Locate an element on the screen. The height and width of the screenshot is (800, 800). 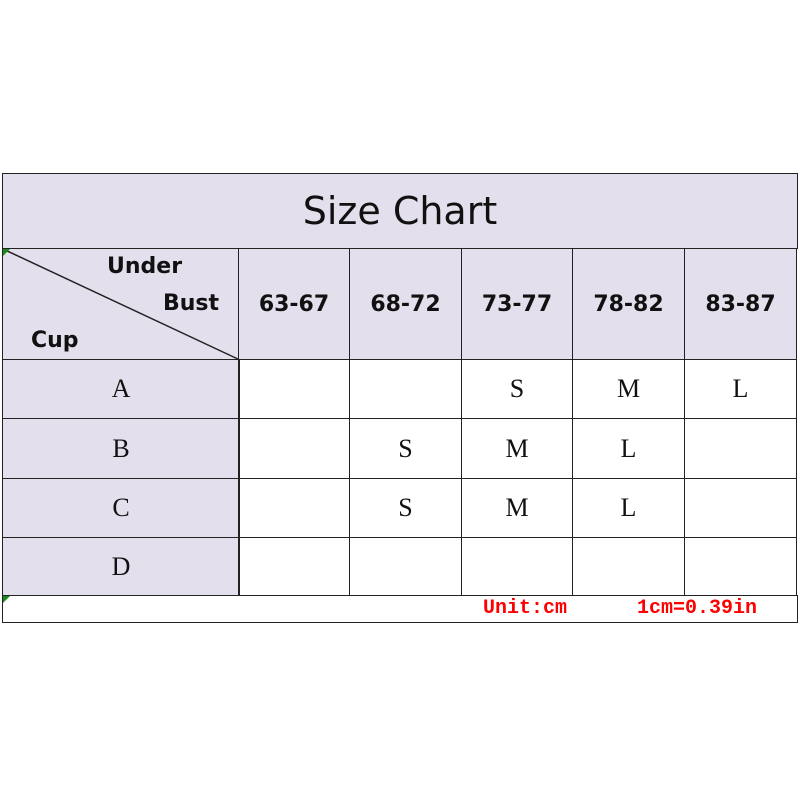
column-header: 63-67 is located at coordinates (294, 304).